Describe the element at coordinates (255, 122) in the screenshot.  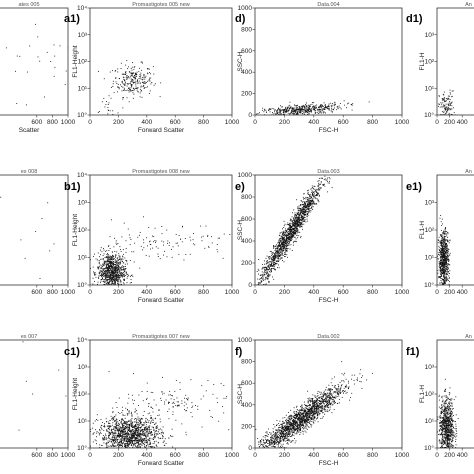
I see `x-tick-label: 0` at that location.